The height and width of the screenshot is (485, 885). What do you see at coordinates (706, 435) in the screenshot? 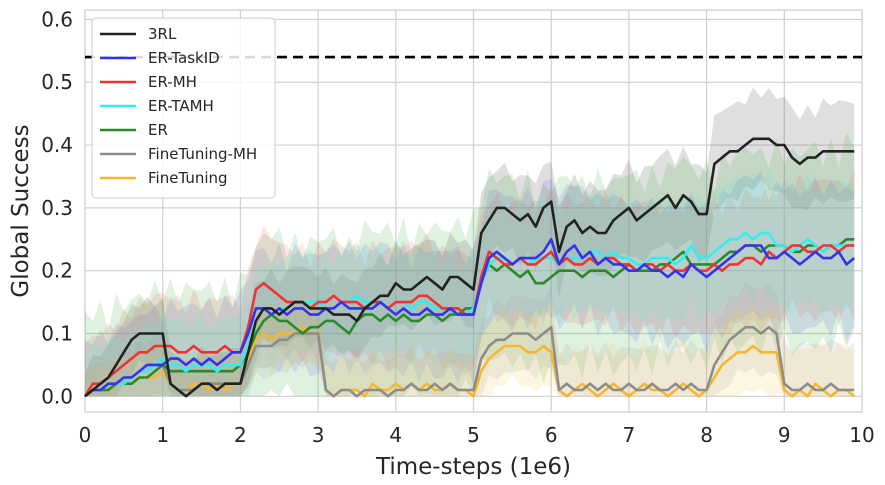
I see `x-tick-label: 8` at bounding box center [706, 435].